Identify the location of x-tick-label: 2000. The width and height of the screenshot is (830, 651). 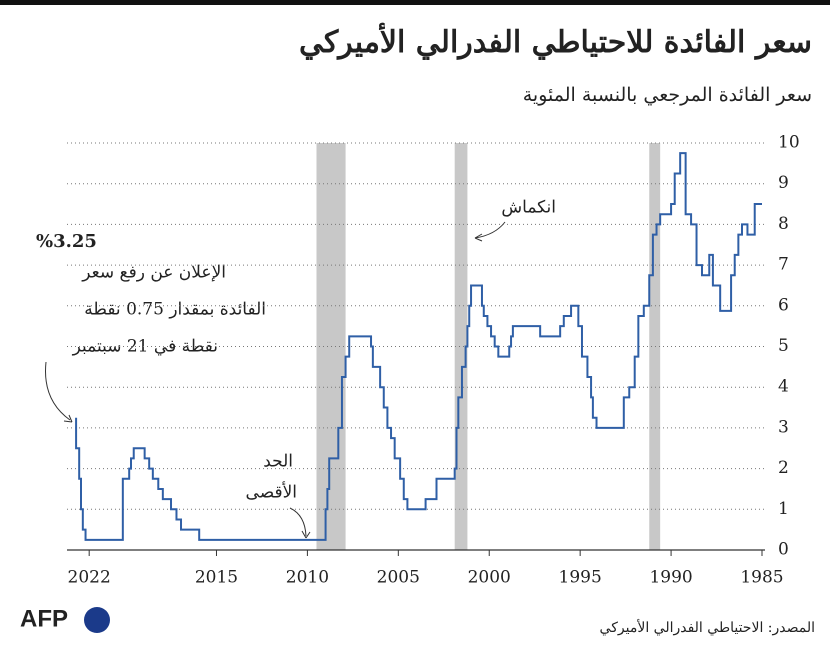
(489, 578).